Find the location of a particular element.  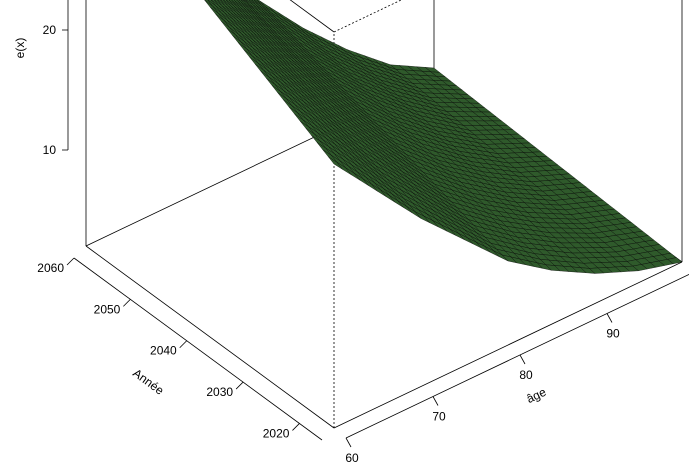

year-axis-label: Année is located at coordinates (148, 382).